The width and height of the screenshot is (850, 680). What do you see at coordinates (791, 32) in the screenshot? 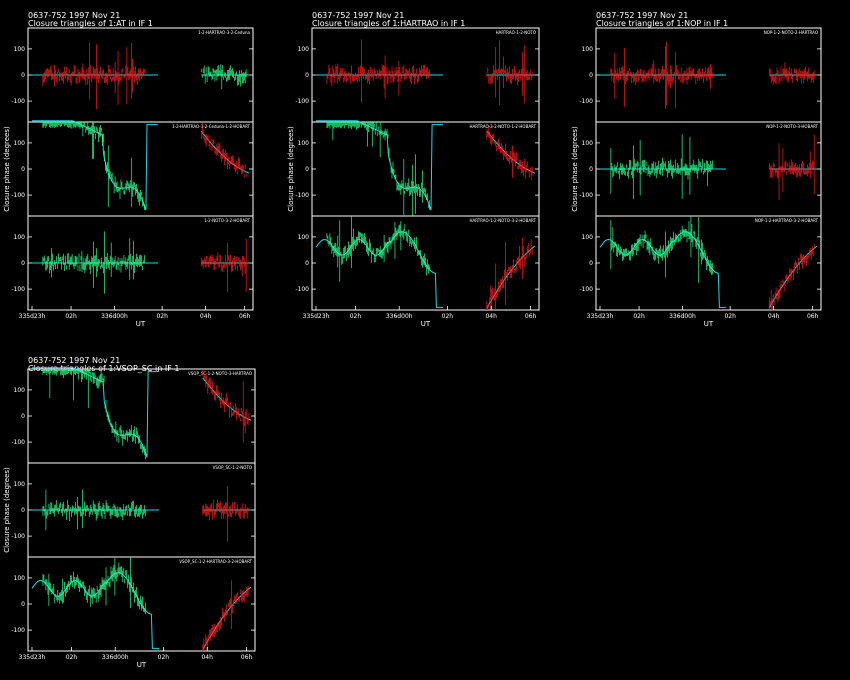
I see `panel-baseline-label: NOP-1-2-NOTO-2-HARTRAO` at bounding box center [791, 32].